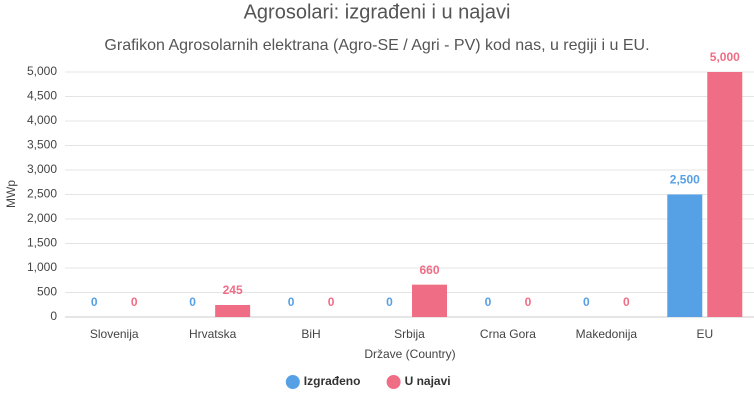  Describe the element at coordinates (725, 57) in the screenshot. I see `value-label: 5,000` at that location.